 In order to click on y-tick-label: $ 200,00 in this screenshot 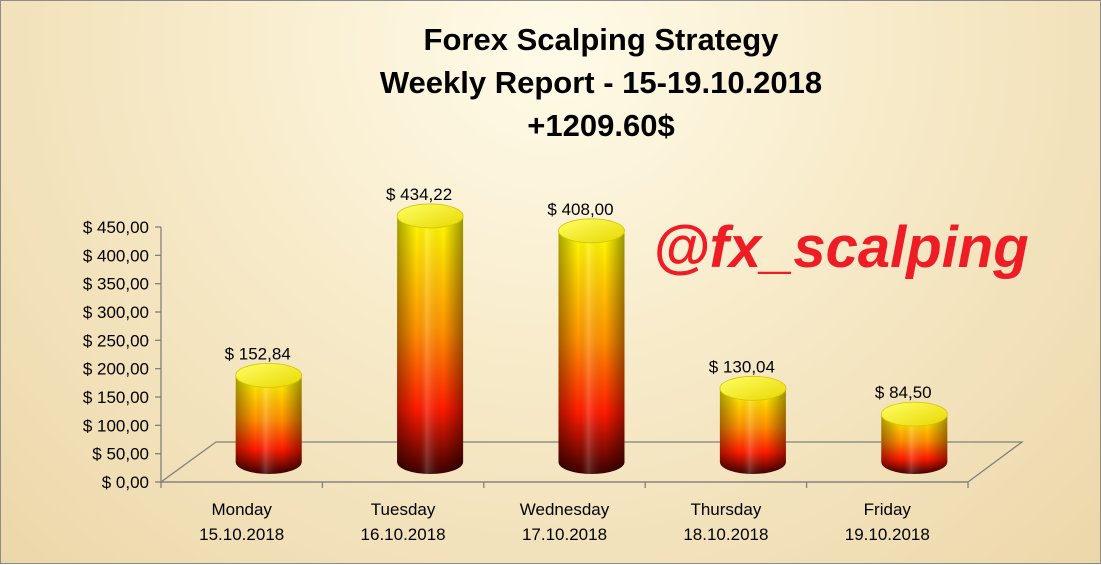, I will do `click(116, 369)`.